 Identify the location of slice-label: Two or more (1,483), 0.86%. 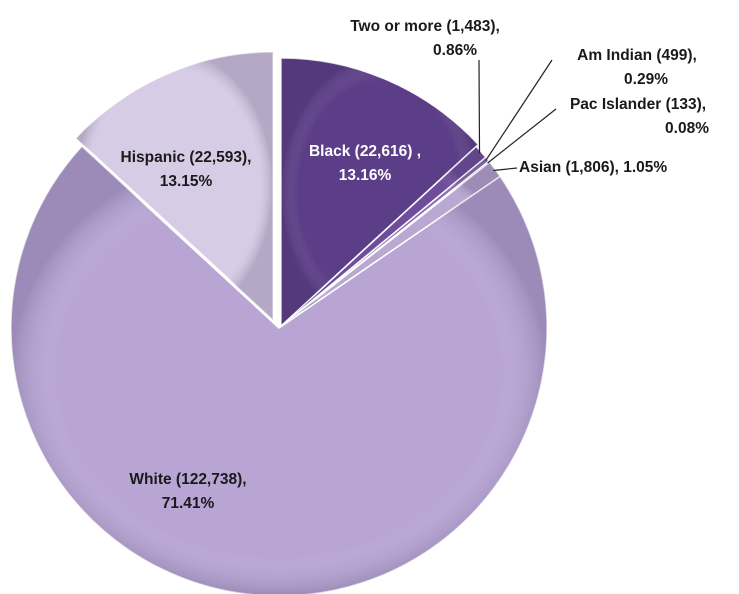
(425, 38).